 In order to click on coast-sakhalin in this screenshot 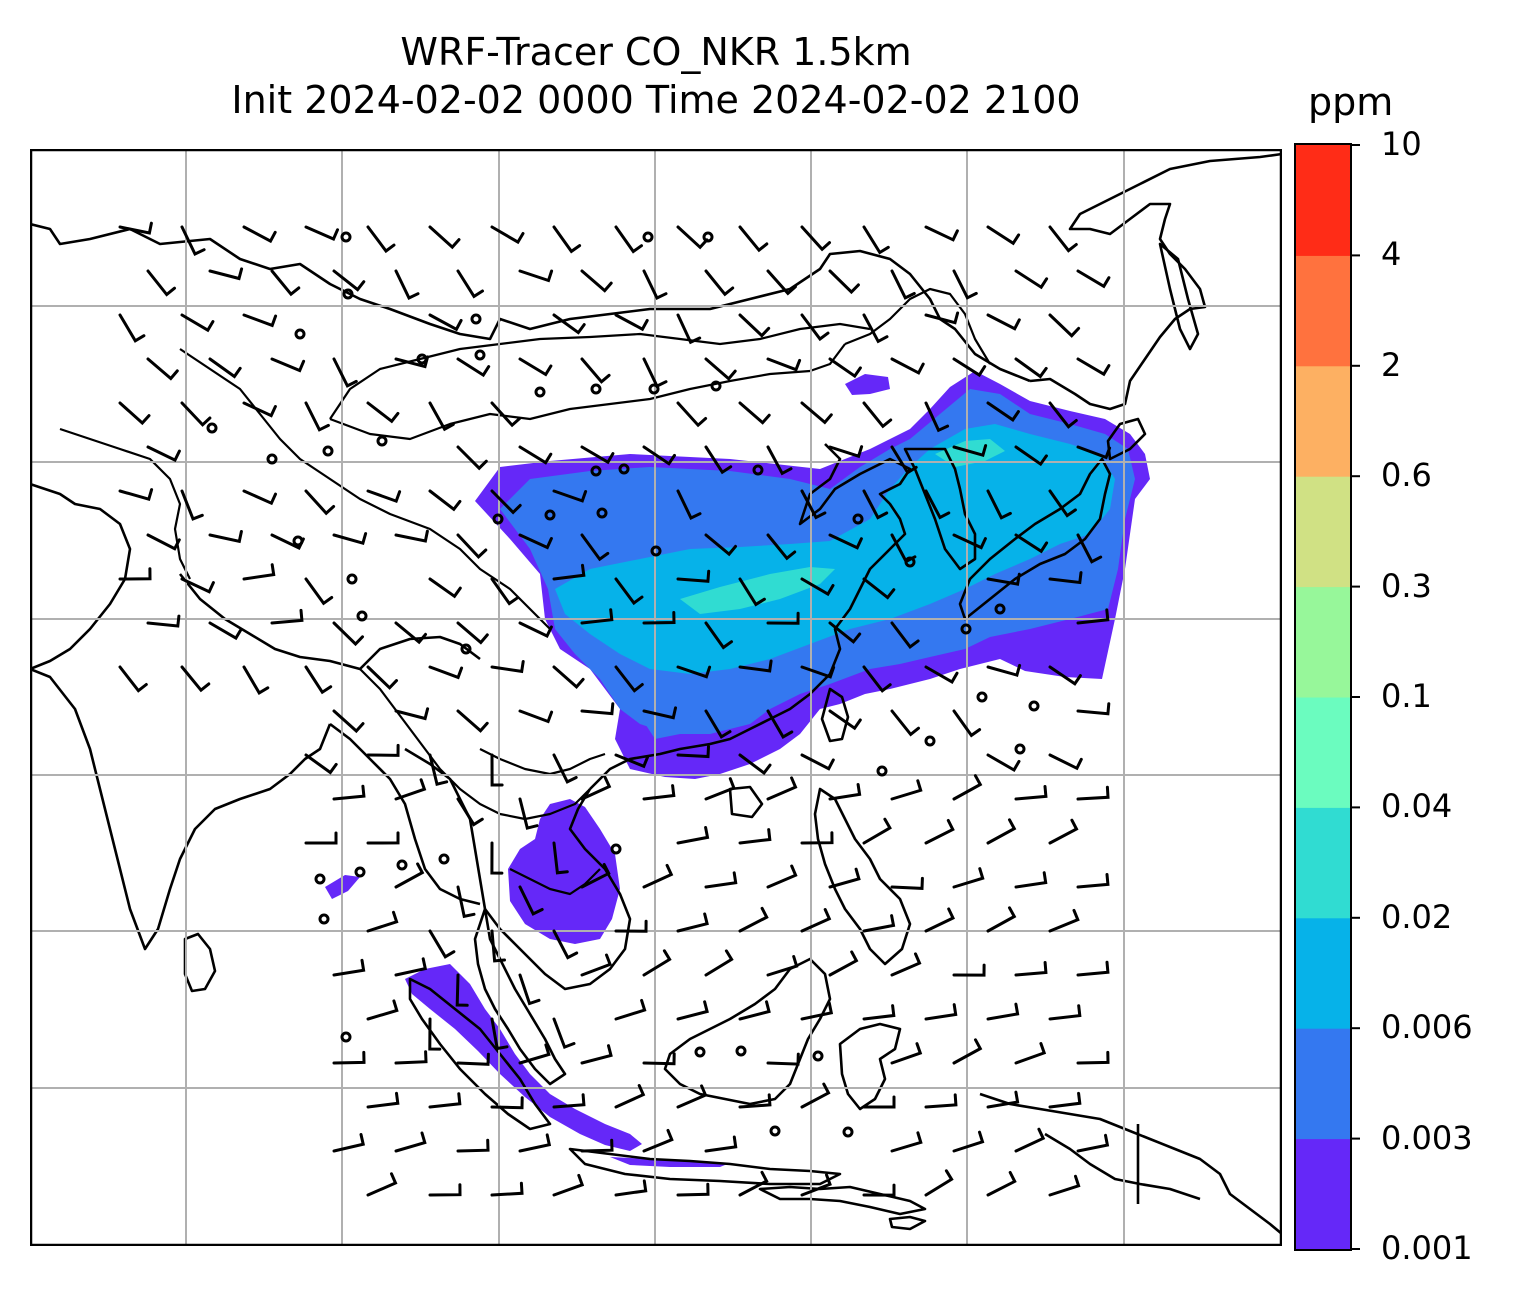, I will do `click(1179, 296)`.